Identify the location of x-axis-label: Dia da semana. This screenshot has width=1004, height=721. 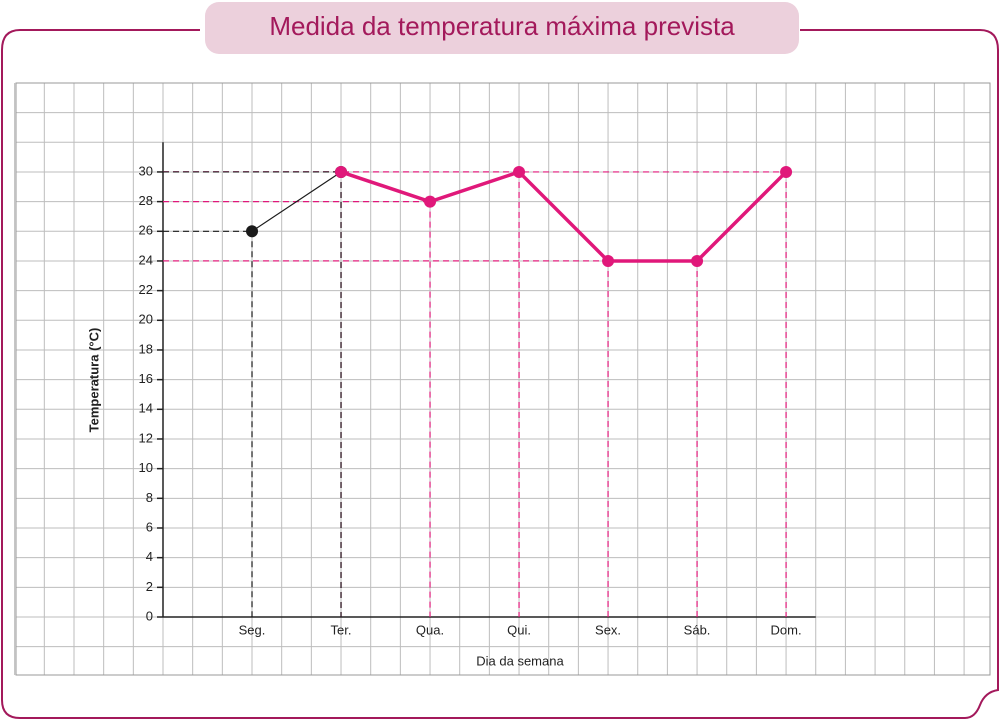
(520, 660).